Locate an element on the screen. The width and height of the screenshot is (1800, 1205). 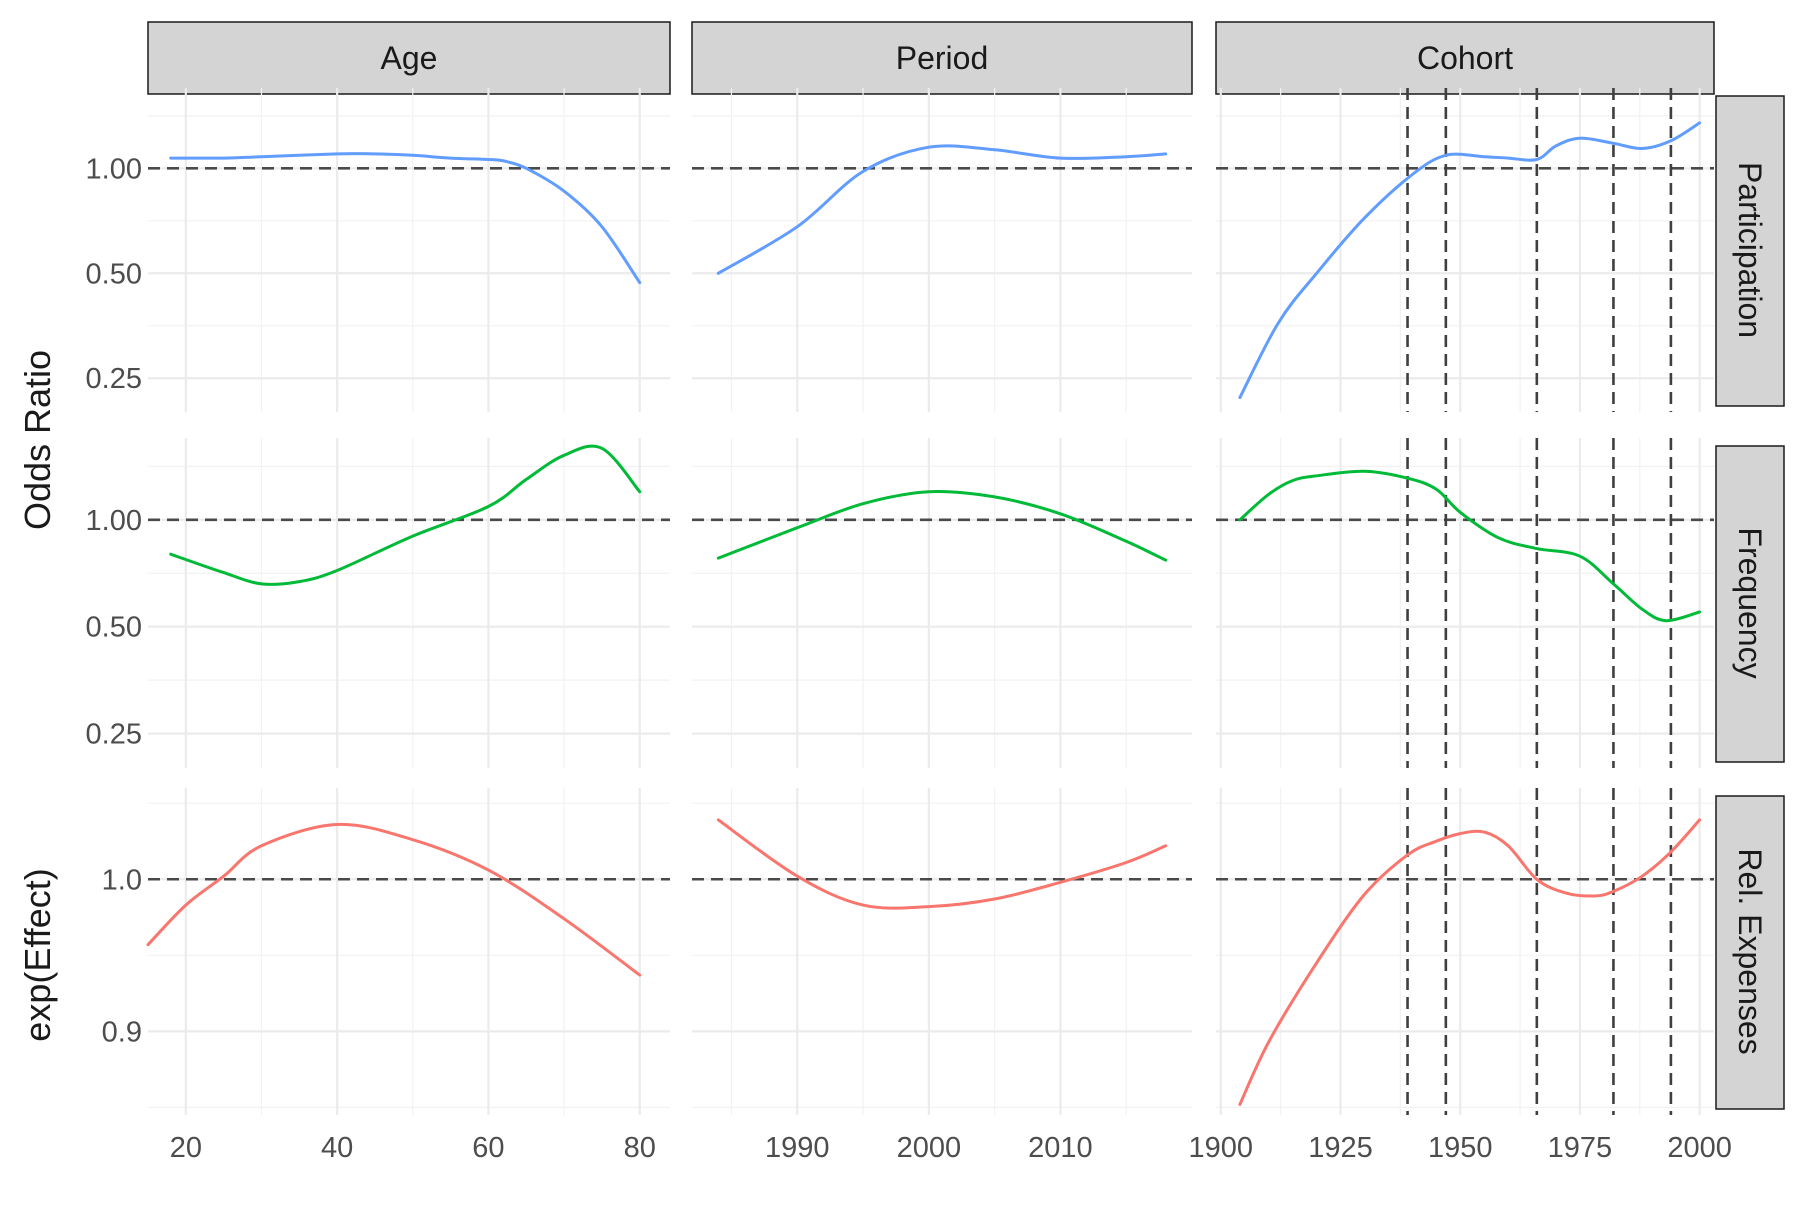
strip-age is located at coordinates (409, 58).